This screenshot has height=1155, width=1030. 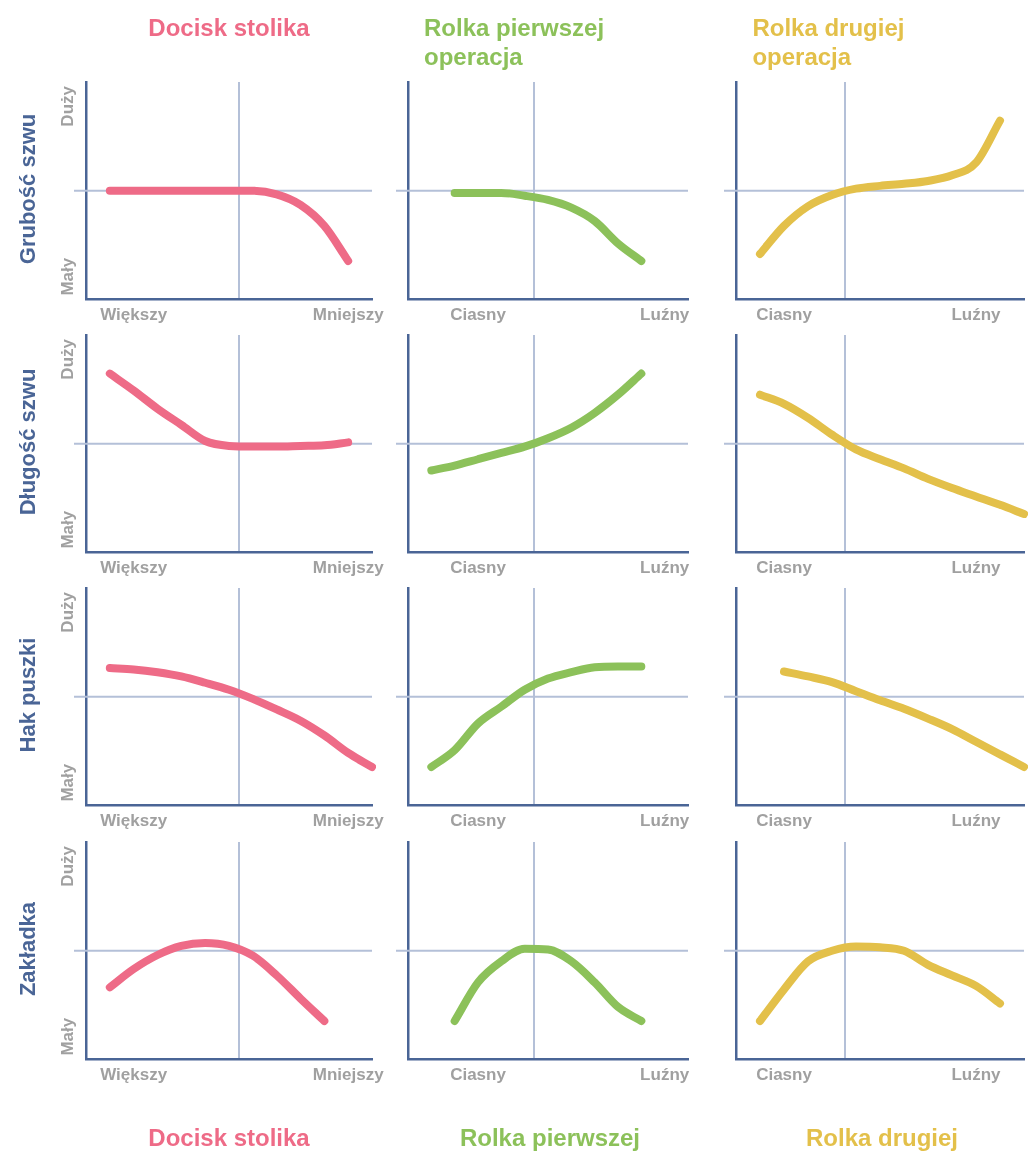 What do you see at coordinates (67, 529) in the screenshot?
I see `text: Mały` at bounding box center [67, 529].